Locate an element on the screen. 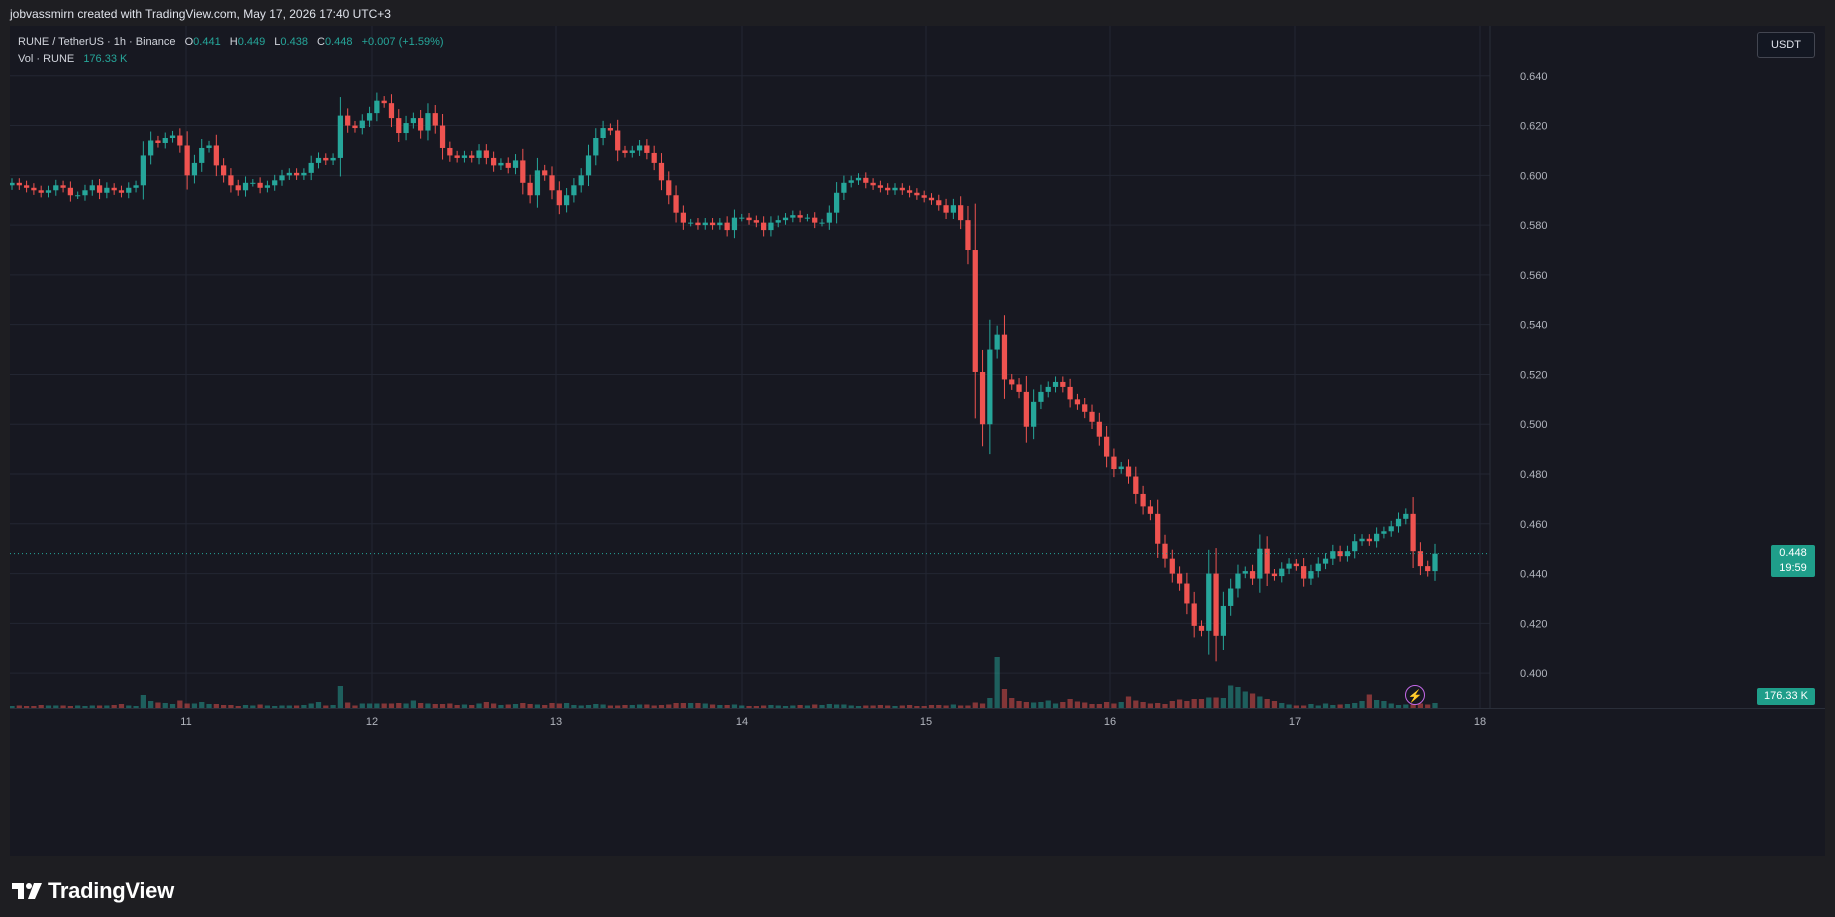 The image size is (1835, 917). price-axis-label: 0.620 is located at coordinates (1534, 127).